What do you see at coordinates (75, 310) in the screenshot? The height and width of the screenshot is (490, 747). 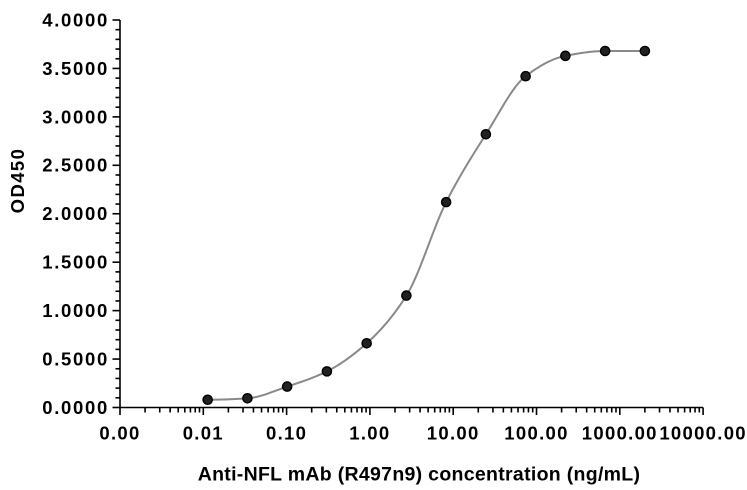 I see `svg-text: 1.0000` at bounding box center [75, 310].